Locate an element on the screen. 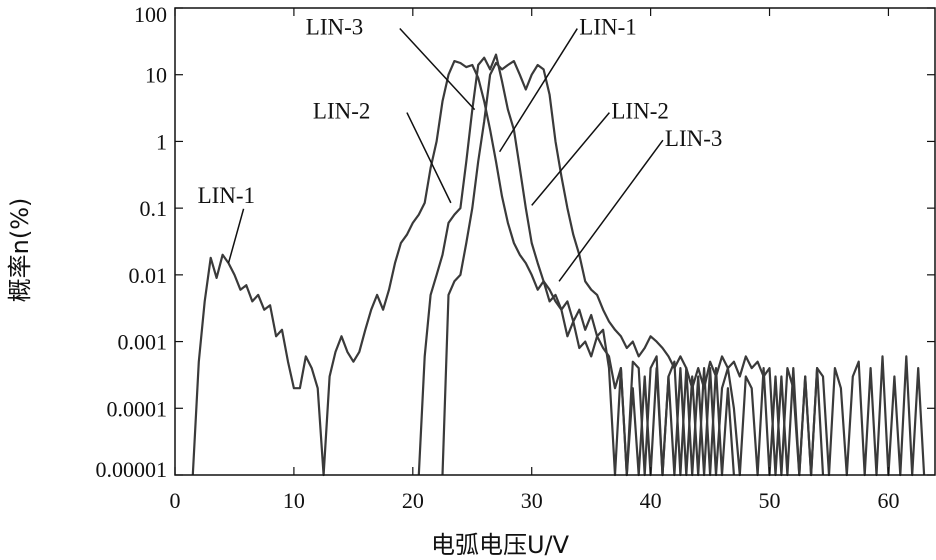 The width and height of the screenshot is (936, 560). y-tick-label: 10 is located at coordinates (156, 75).